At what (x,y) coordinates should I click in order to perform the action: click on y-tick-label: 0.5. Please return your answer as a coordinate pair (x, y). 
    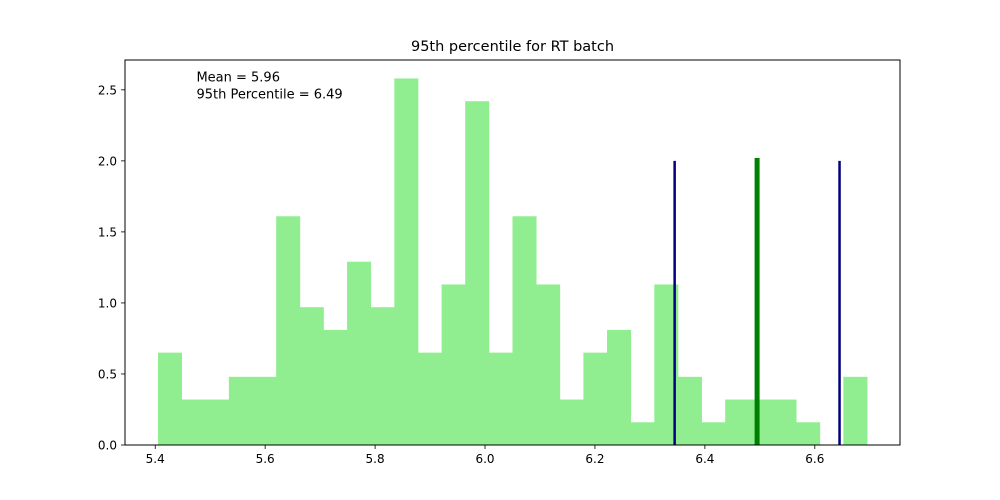
    Looking at the image, I should click on (107, 374).